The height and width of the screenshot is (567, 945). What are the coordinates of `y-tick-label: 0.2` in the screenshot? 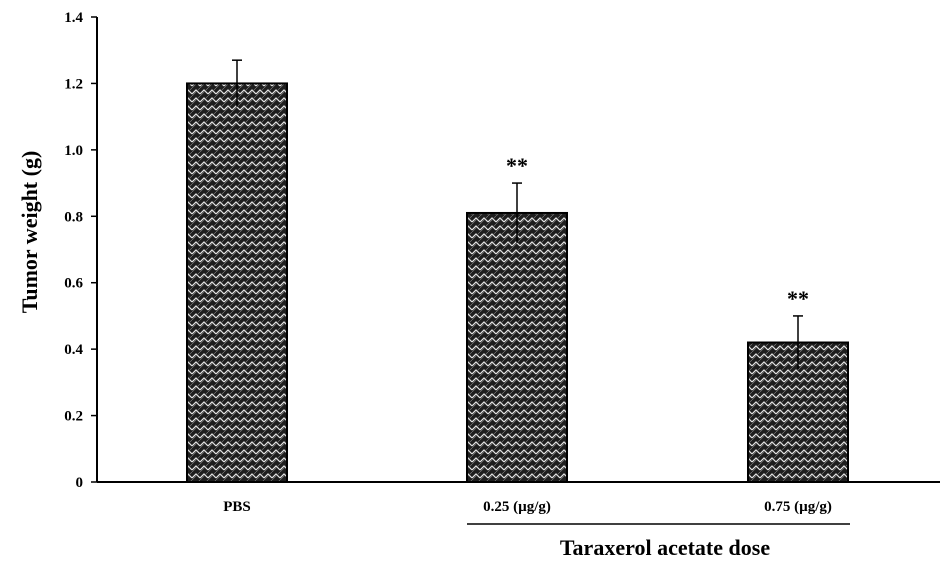 It's located at (73, 417).